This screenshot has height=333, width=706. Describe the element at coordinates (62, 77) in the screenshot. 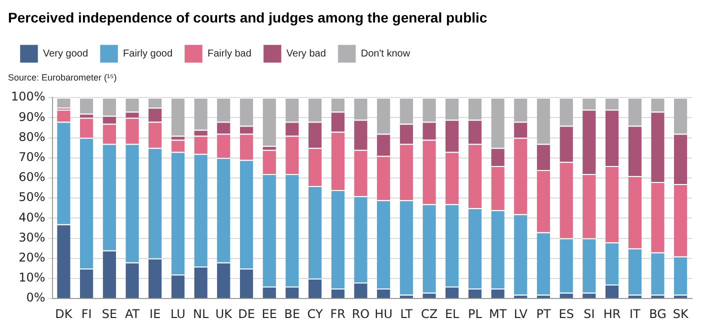

I see `source-note: Source: Eurobarometer (¹⁵)` at that location.